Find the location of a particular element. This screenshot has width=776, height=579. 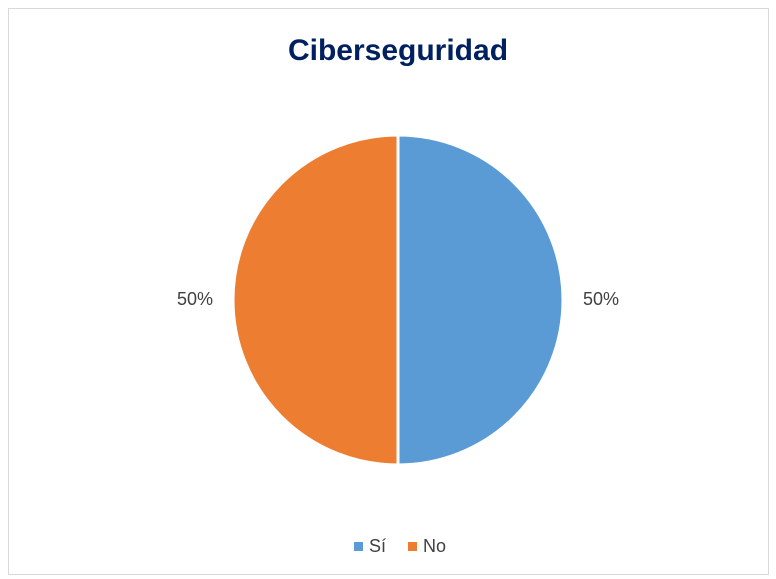

legend-label: Sí is located at coordinates (377, 546).